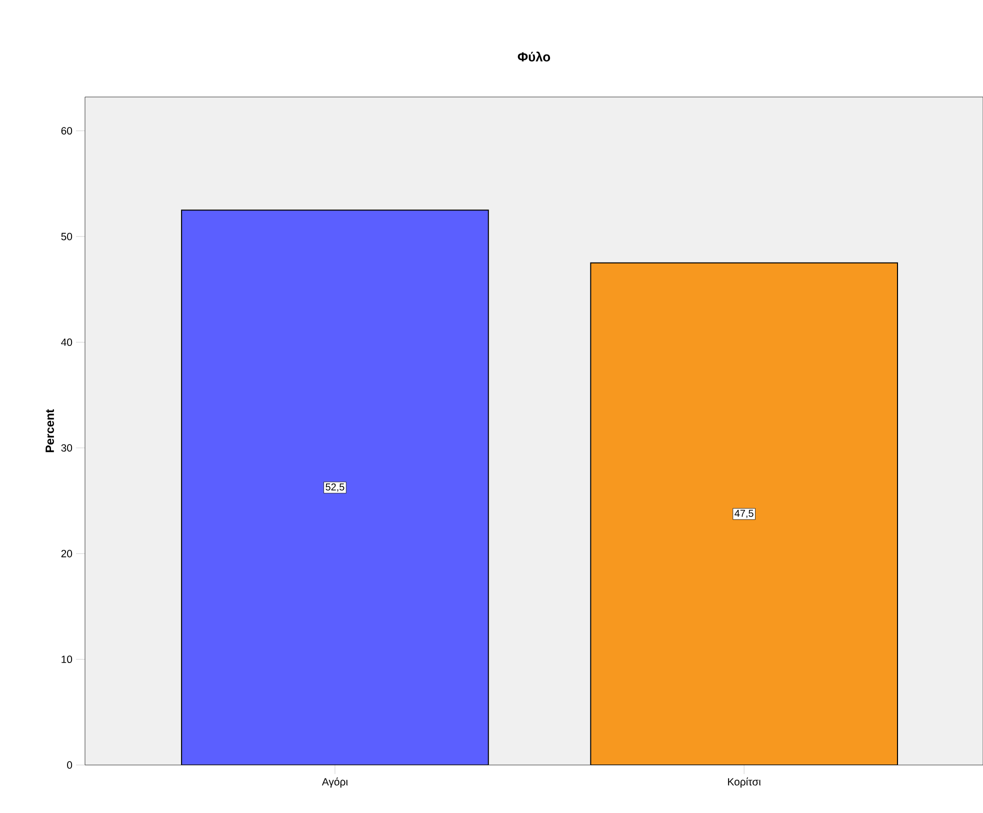  Describe the element at coordinates (66, 554) in the screenshot. I see `y-tick-label: 20` at that location.